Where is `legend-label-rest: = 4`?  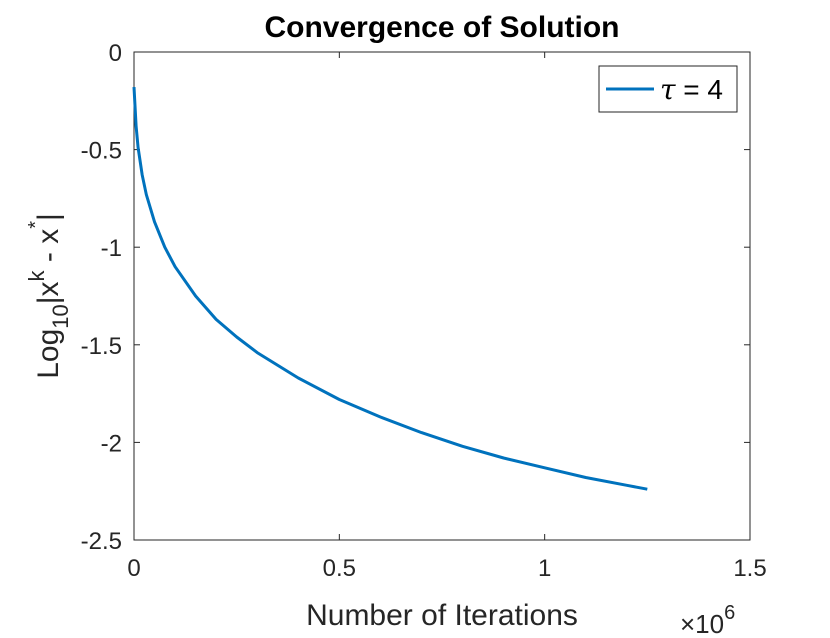
legend-label-rest: = 4 is located at coordinates (699, 89).